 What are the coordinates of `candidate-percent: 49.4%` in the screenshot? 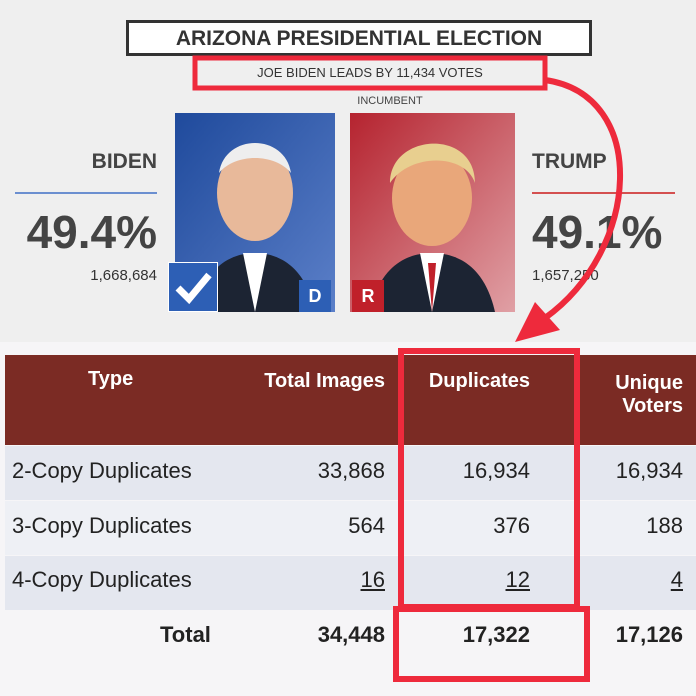 It's located at (91, 232).